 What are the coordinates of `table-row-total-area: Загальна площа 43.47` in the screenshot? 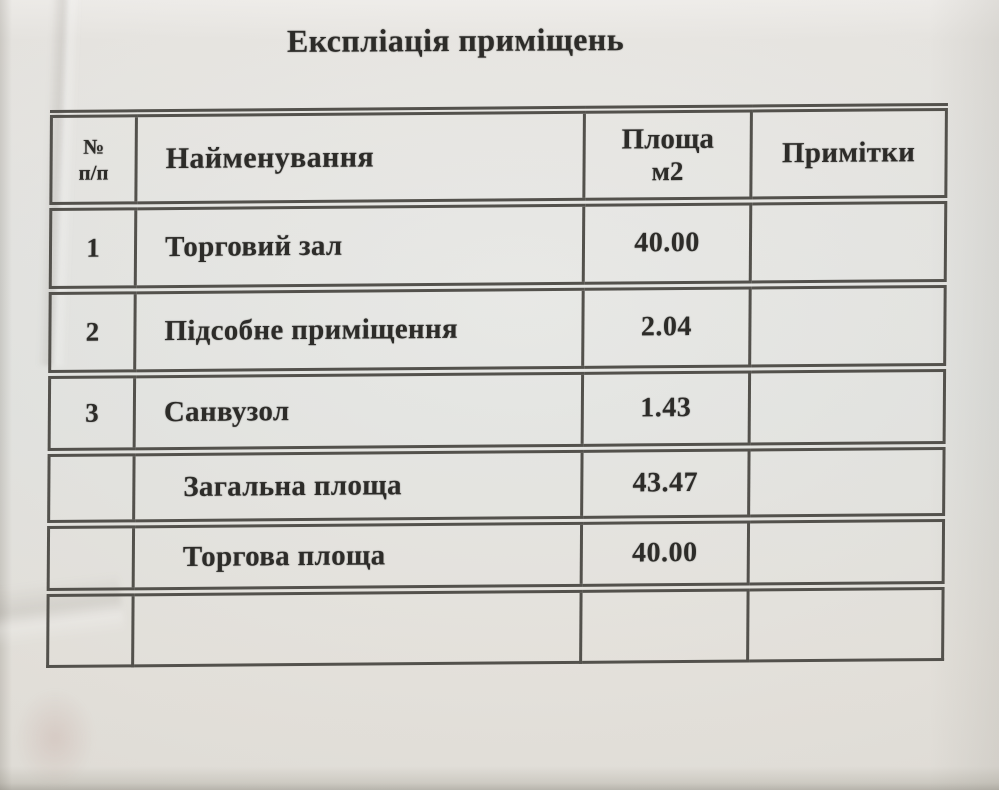 It's located at (496, 484).